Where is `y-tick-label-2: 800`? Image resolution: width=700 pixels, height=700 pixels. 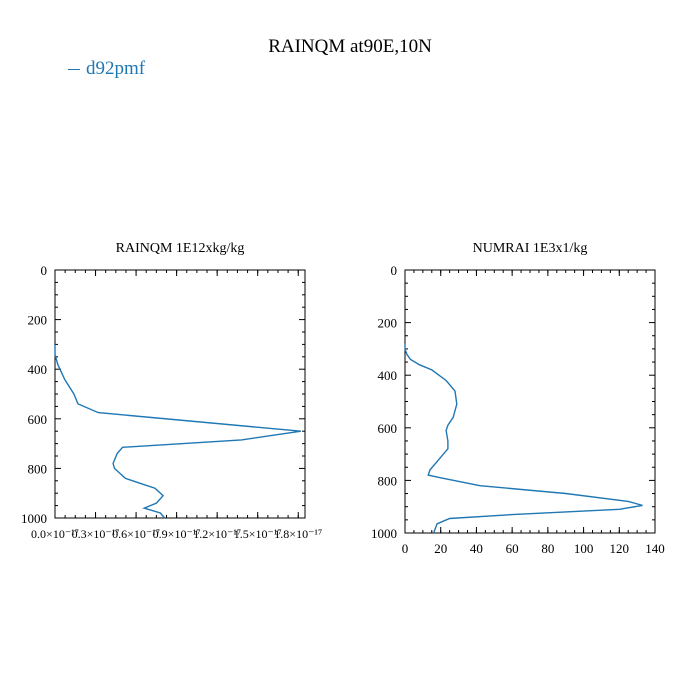
y-tick-label-2: 800 is located at coordinates (388, 480).